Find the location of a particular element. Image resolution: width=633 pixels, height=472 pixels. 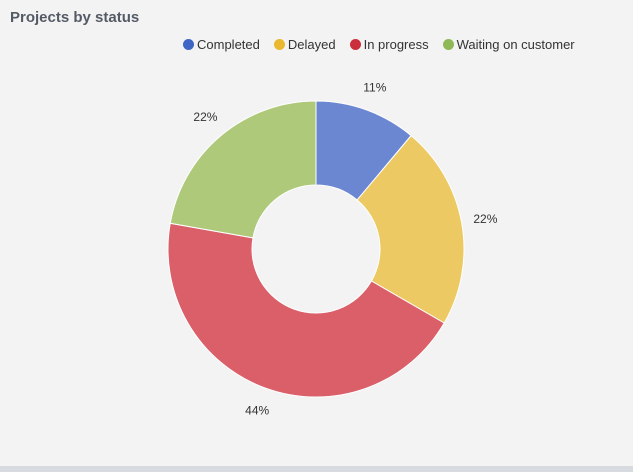

legend-item-completed: Completed is located at coordinates (221, 44).